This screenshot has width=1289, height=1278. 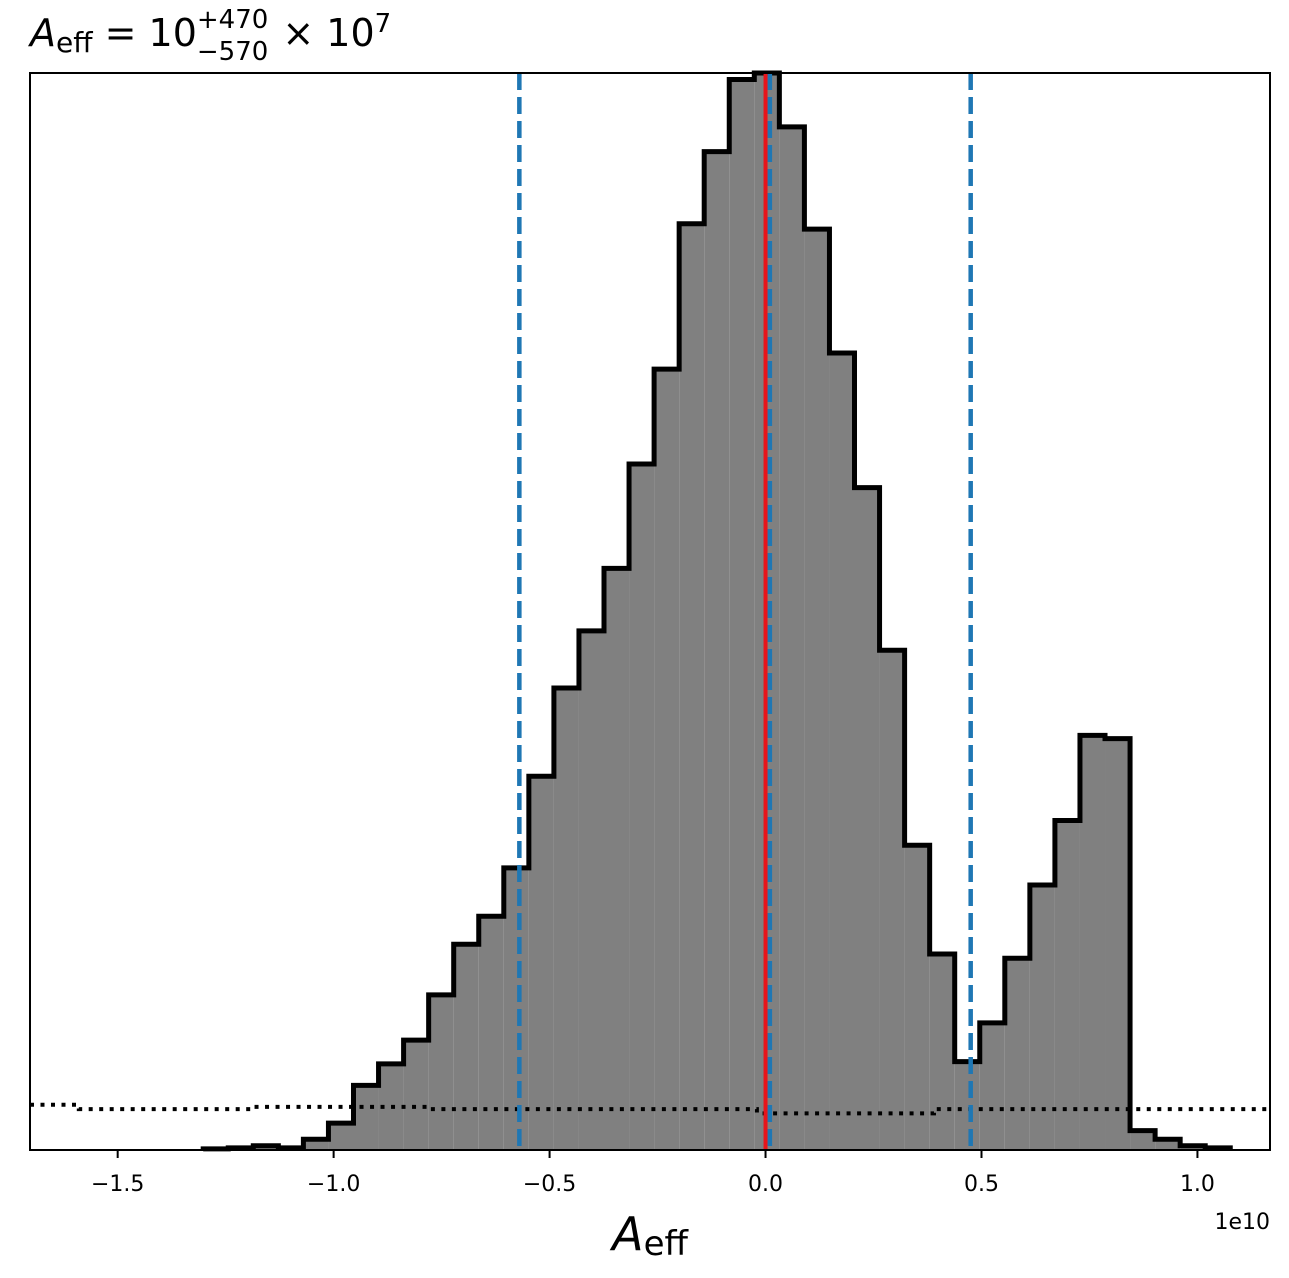 I want to click on title-base: 10, so click(x=173, y=33).